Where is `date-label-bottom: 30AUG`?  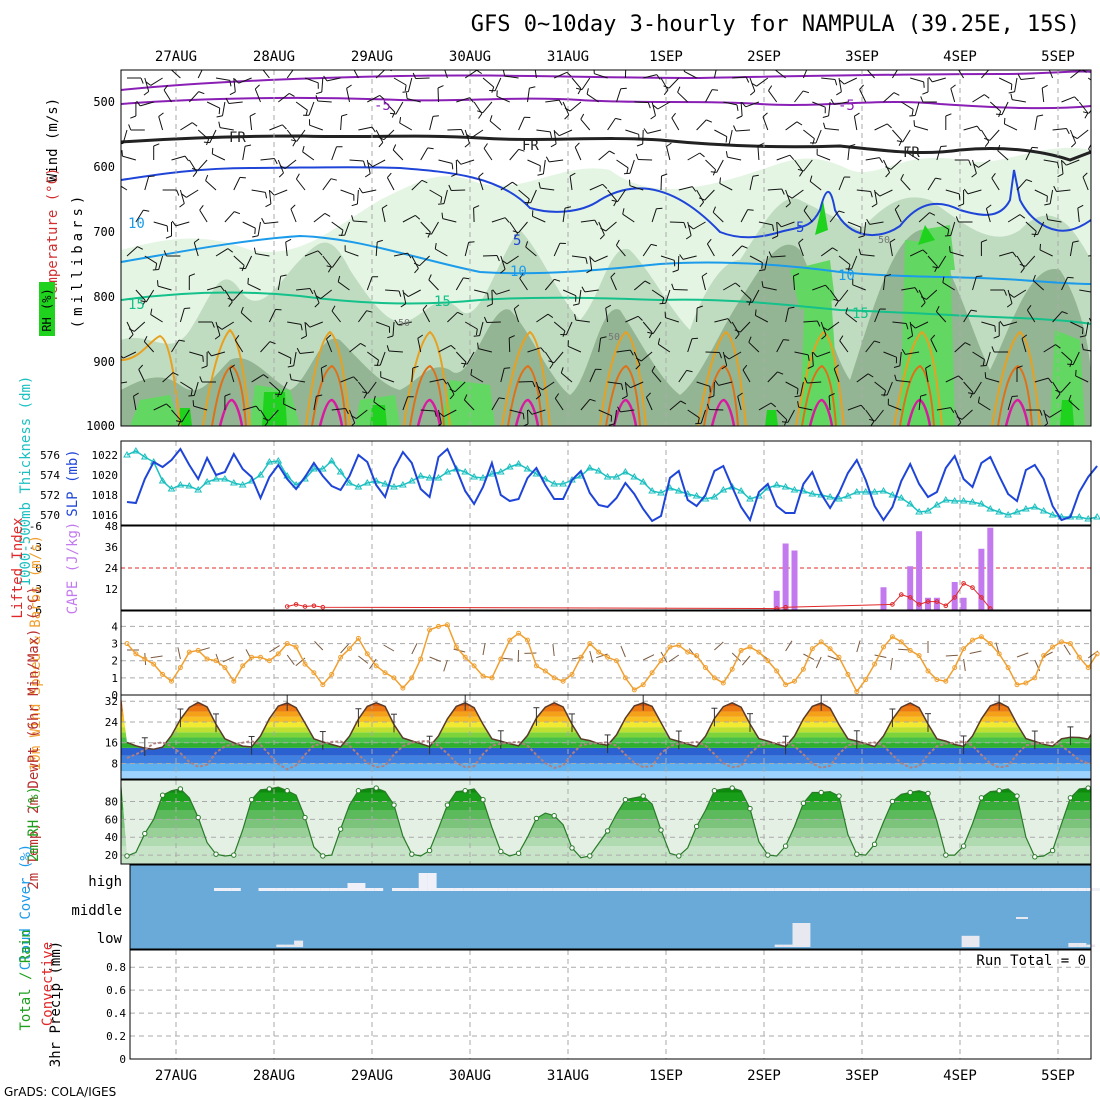 date-label-bottom: 30AUG is located at coordinates (470, 1076).